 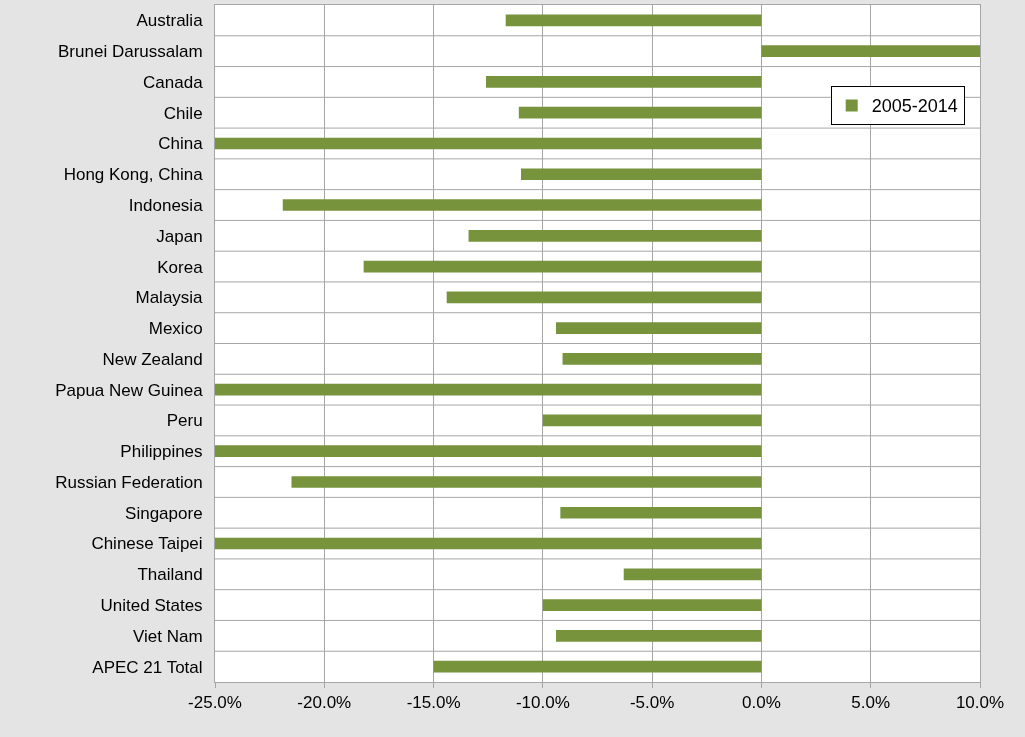 What do you see at coordinates (130, 52) in the screenshot?
I see `y-tick-label: Brunei Darussalam` at bounding box center [130, 52].